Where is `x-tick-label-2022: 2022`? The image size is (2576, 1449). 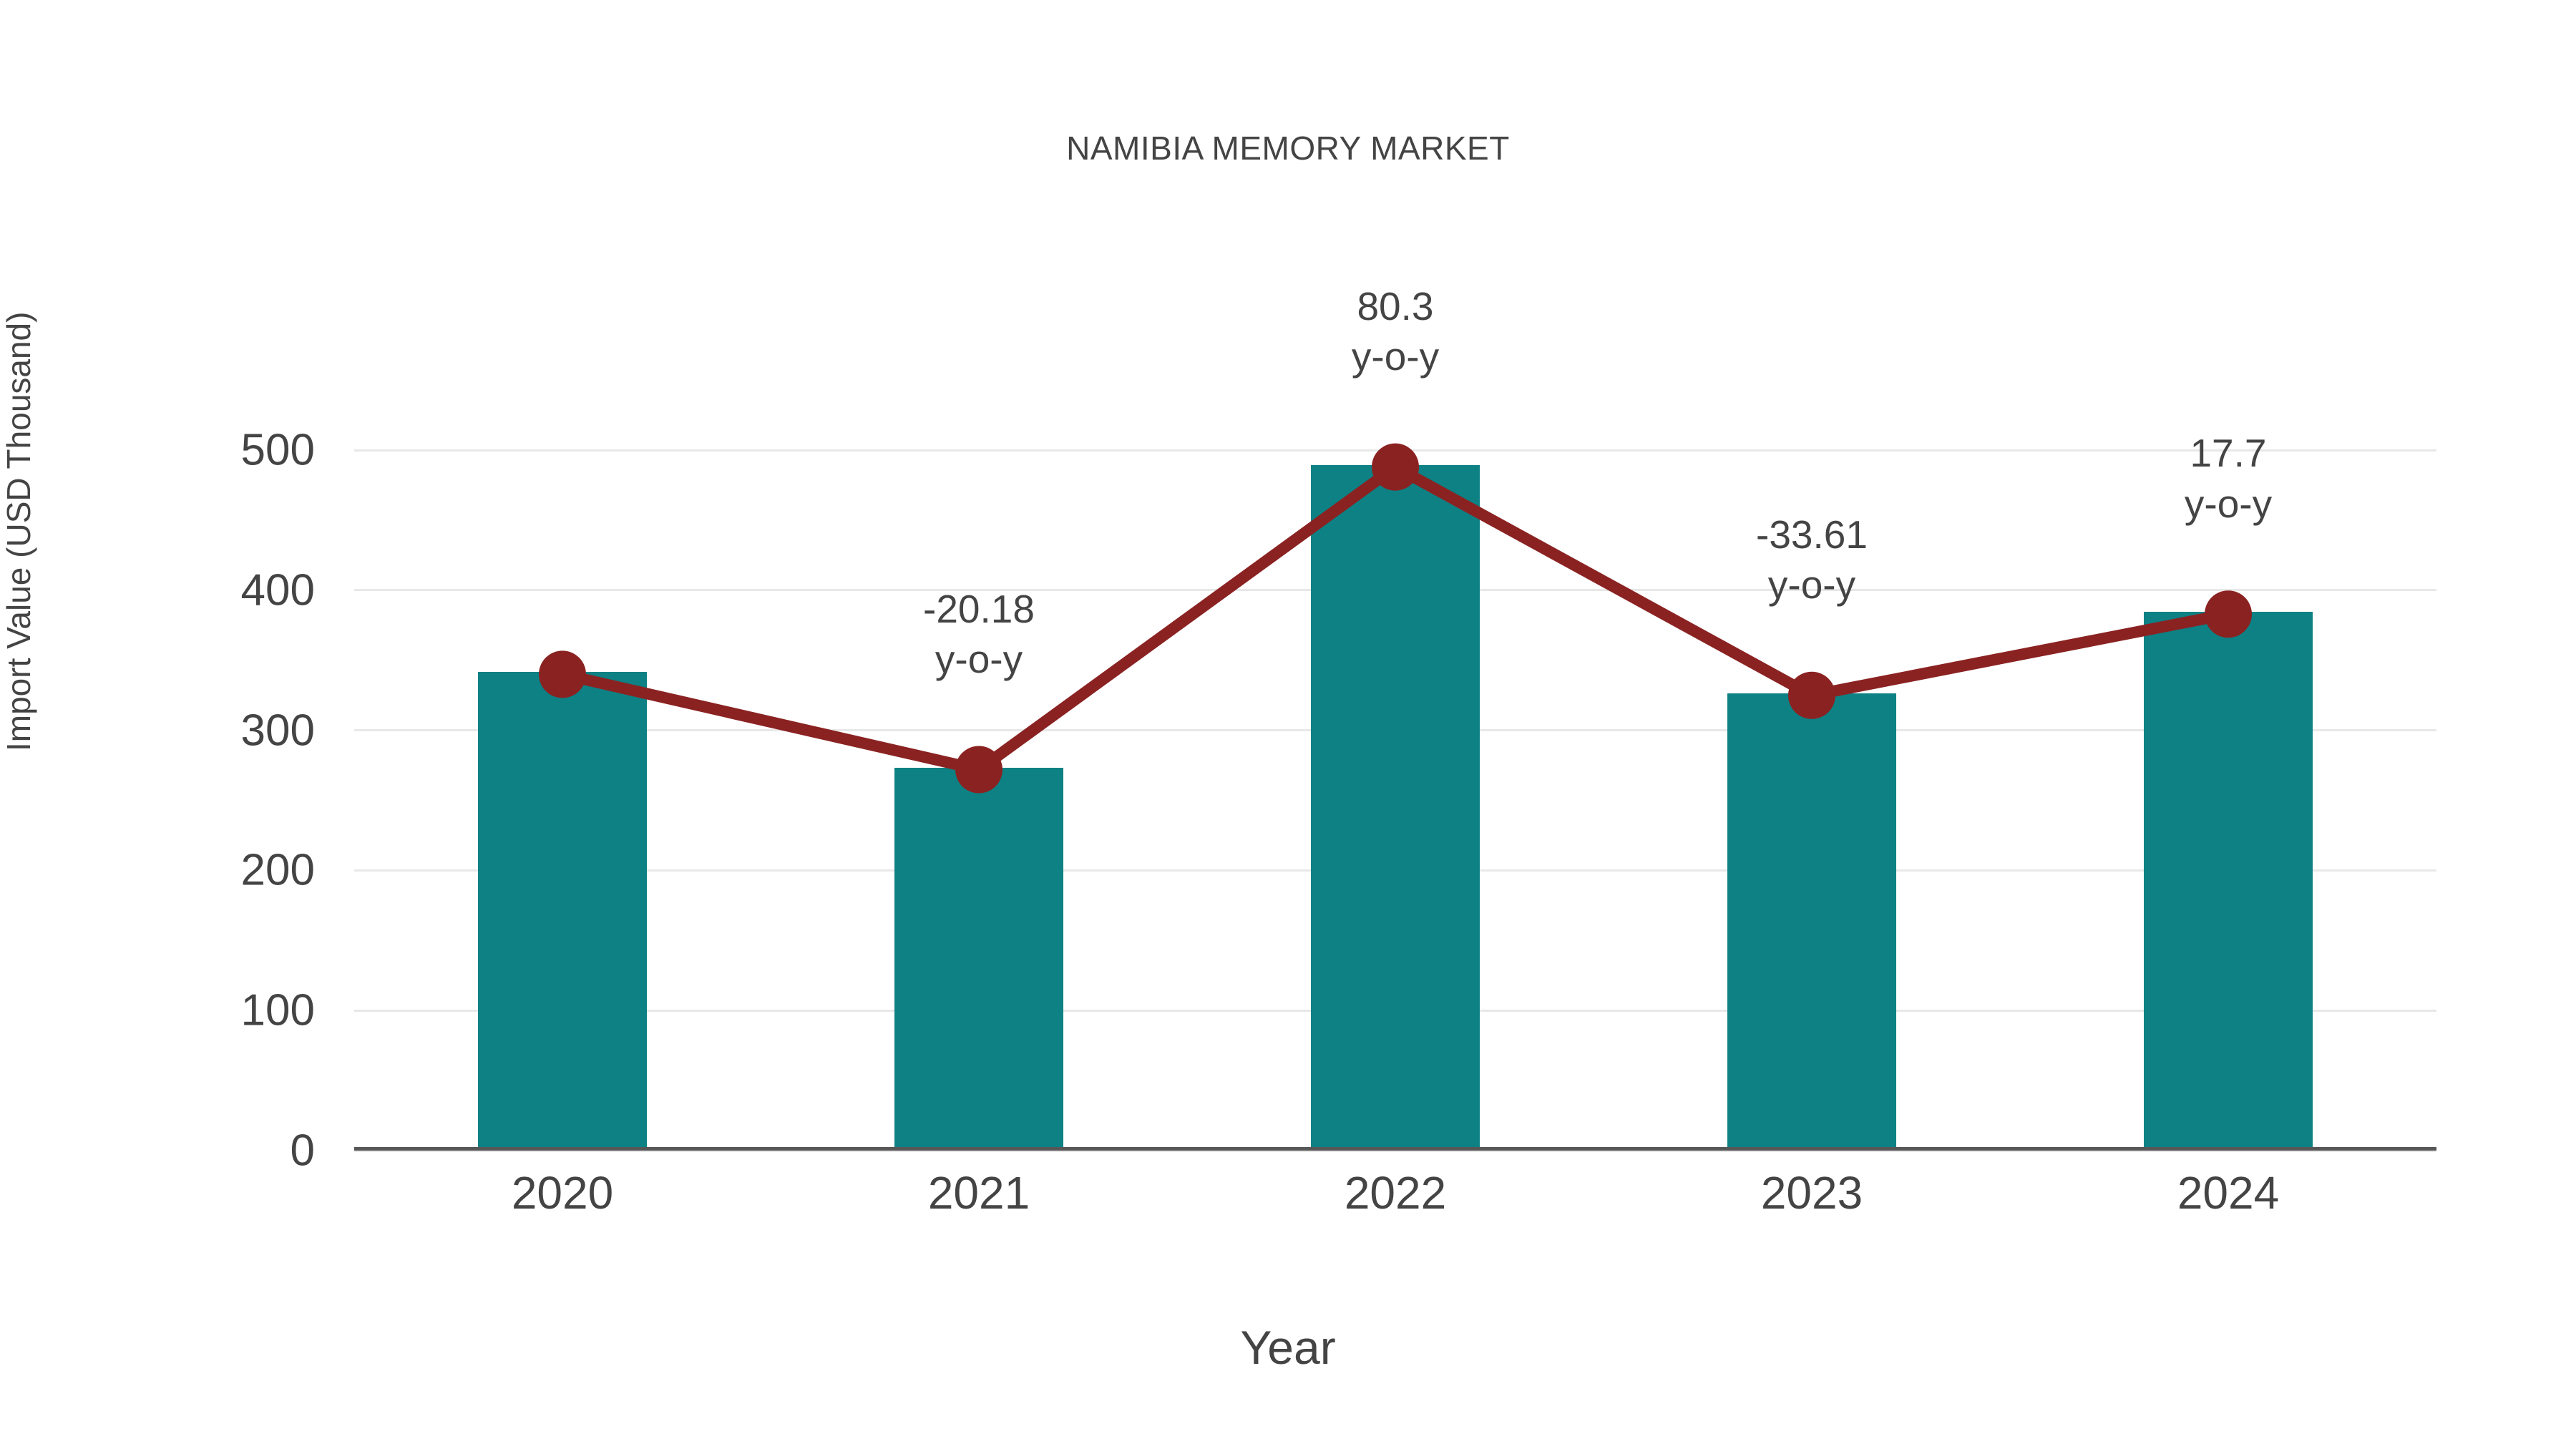
x-tick-label-2022: 2022 is located at coordinates (1395, 1193).